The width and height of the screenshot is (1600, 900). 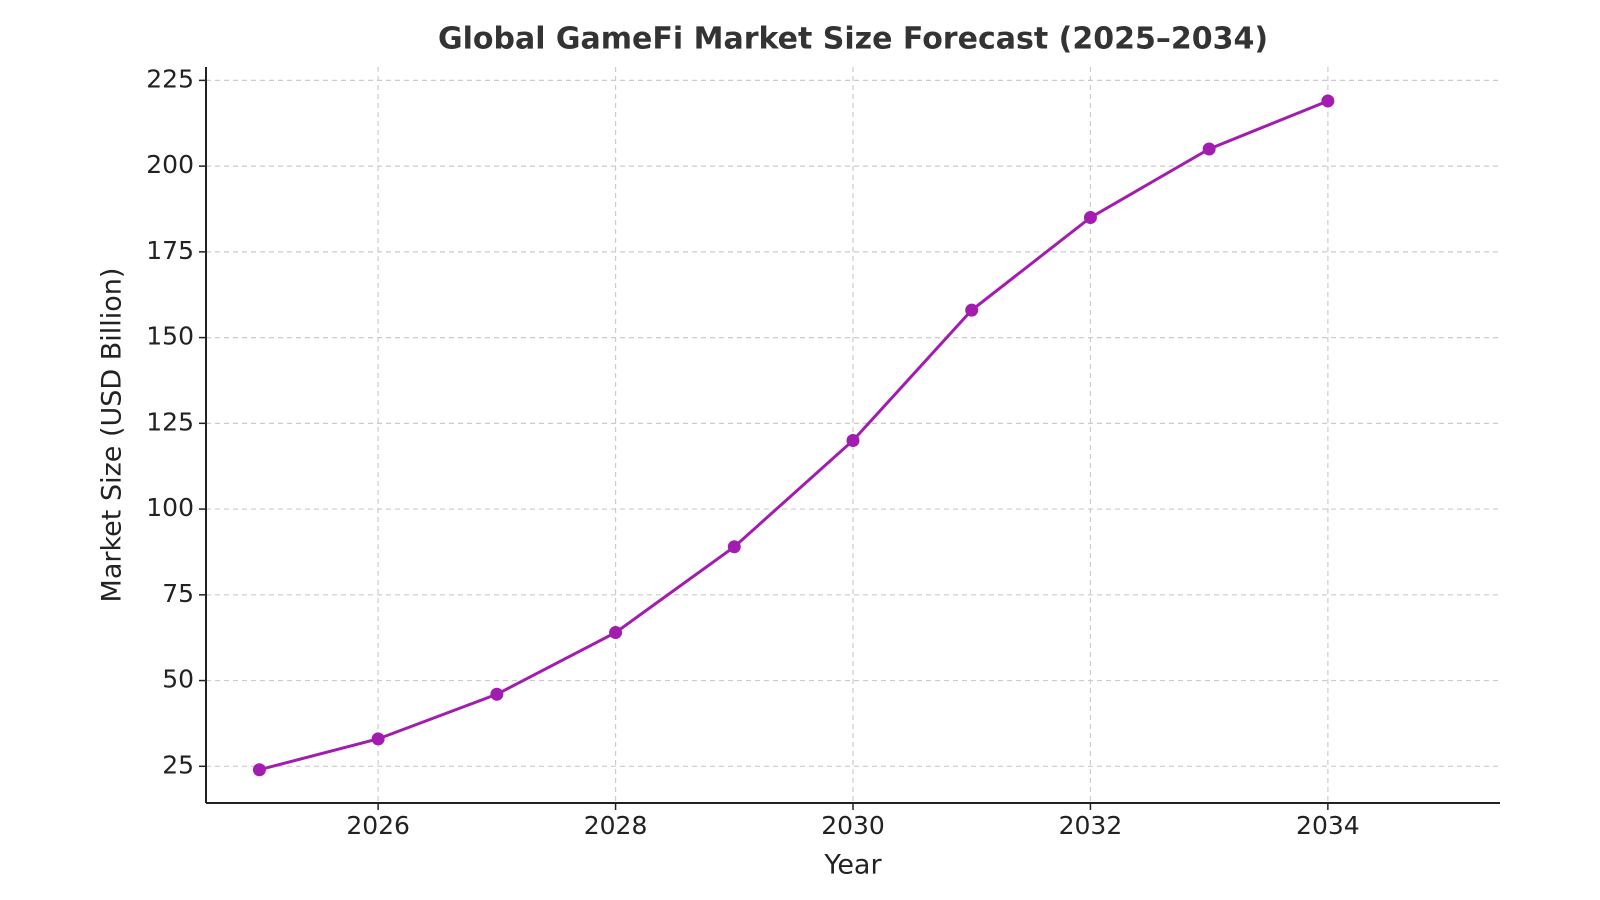 What do you see at coordinates (170, 507) in the screenshot?
I see `y-tick-label: 100` at bounding box center [170, 507].